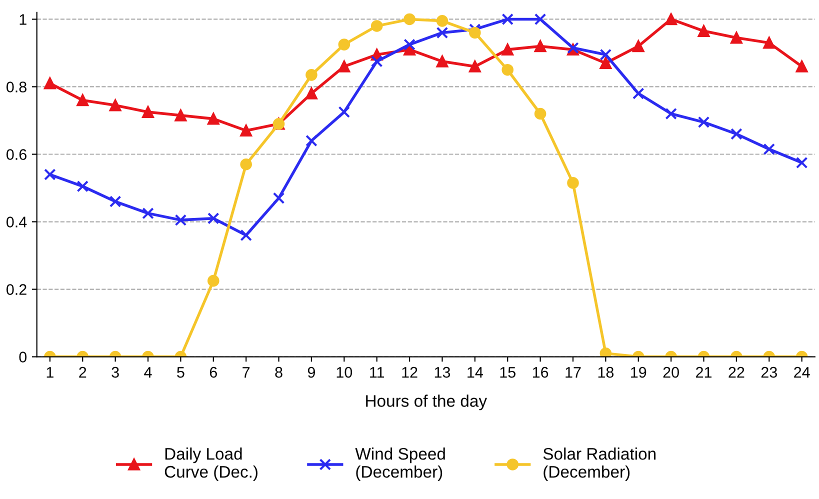  Describe the element at coordinates (736, 372) in the screenshot. I see `x-tick-label: 22` at that location.